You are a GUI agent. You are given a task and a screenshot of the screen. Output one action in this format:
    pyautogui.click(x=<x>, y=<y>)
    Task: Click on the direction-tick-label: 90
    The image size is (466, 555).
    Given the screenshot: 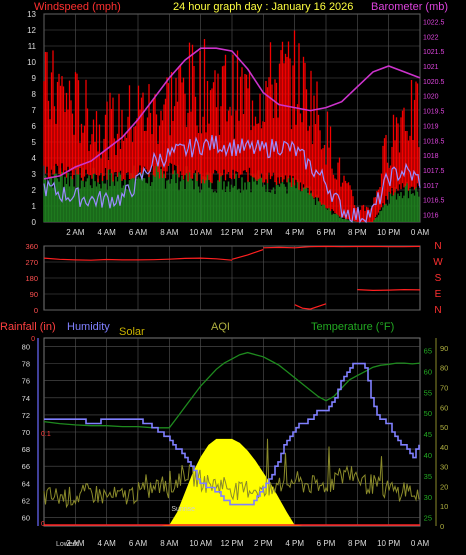 What is the action you would take?
    pyautogui.click(x=34, y=294)
    